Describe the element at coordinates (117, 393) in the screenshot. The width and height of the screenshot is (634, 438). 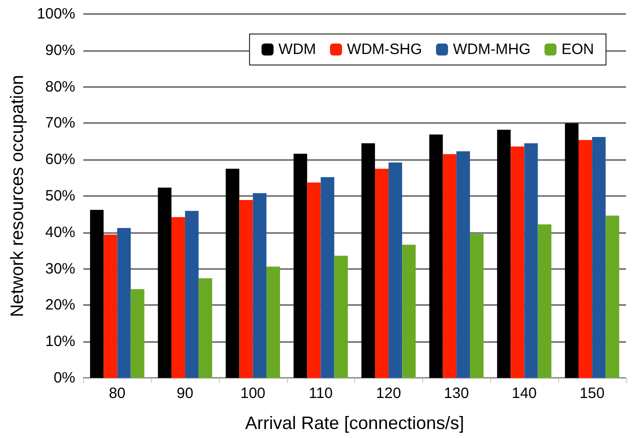
I see `x-tick-label: 80` at that location.